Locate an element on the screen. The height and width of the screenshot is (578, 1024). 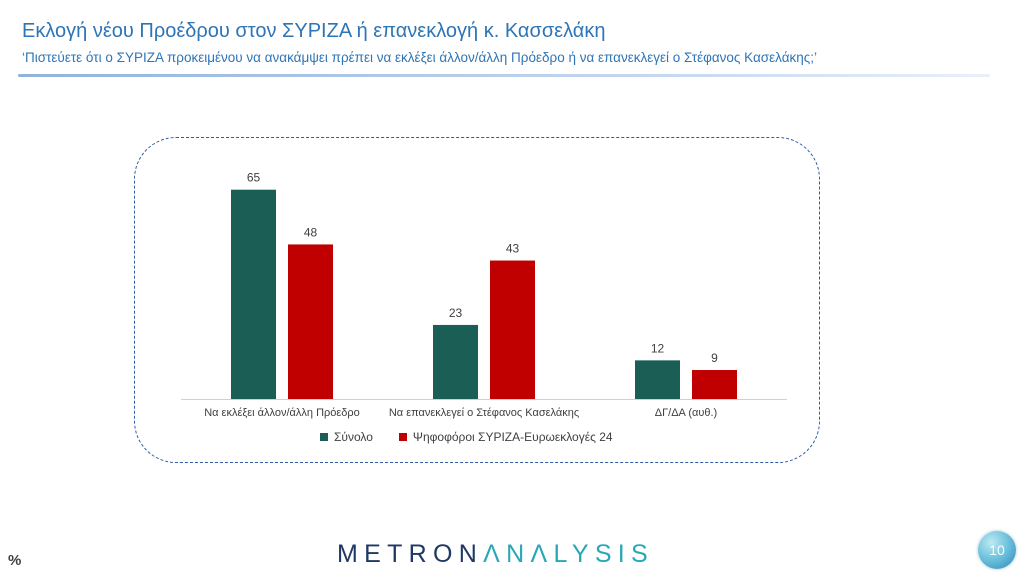
data-label-2-series-0: 12 is located at coordinates (658, 348).